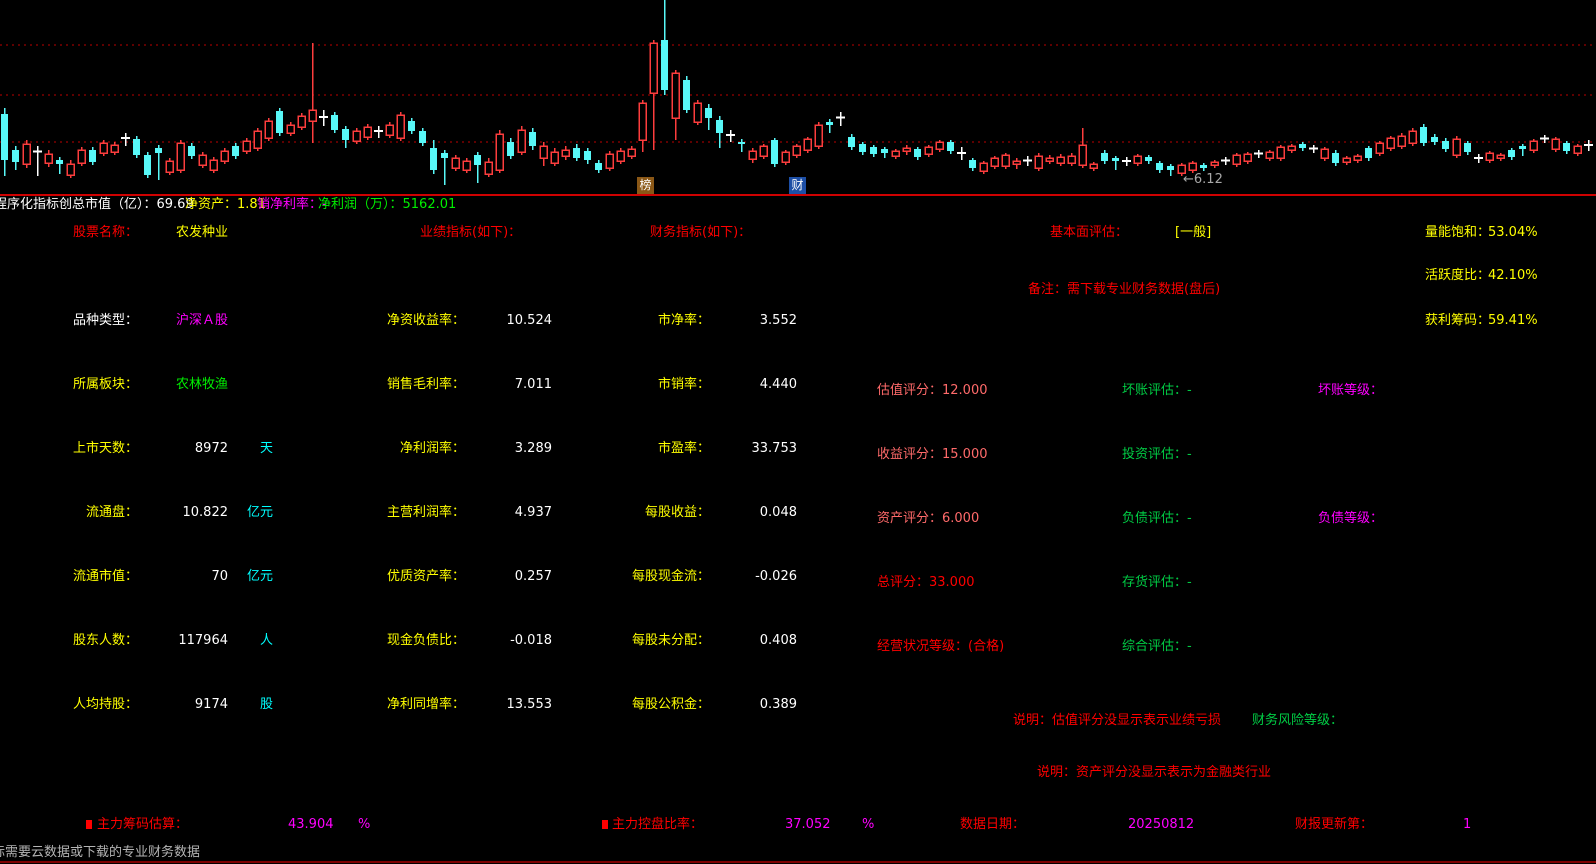 The image size is (1596, 864). What do you see at coordinates (425, 704) in the screenshot?
I see `perf-label-6: 净利同增率：` at bounding box center [425, 704].